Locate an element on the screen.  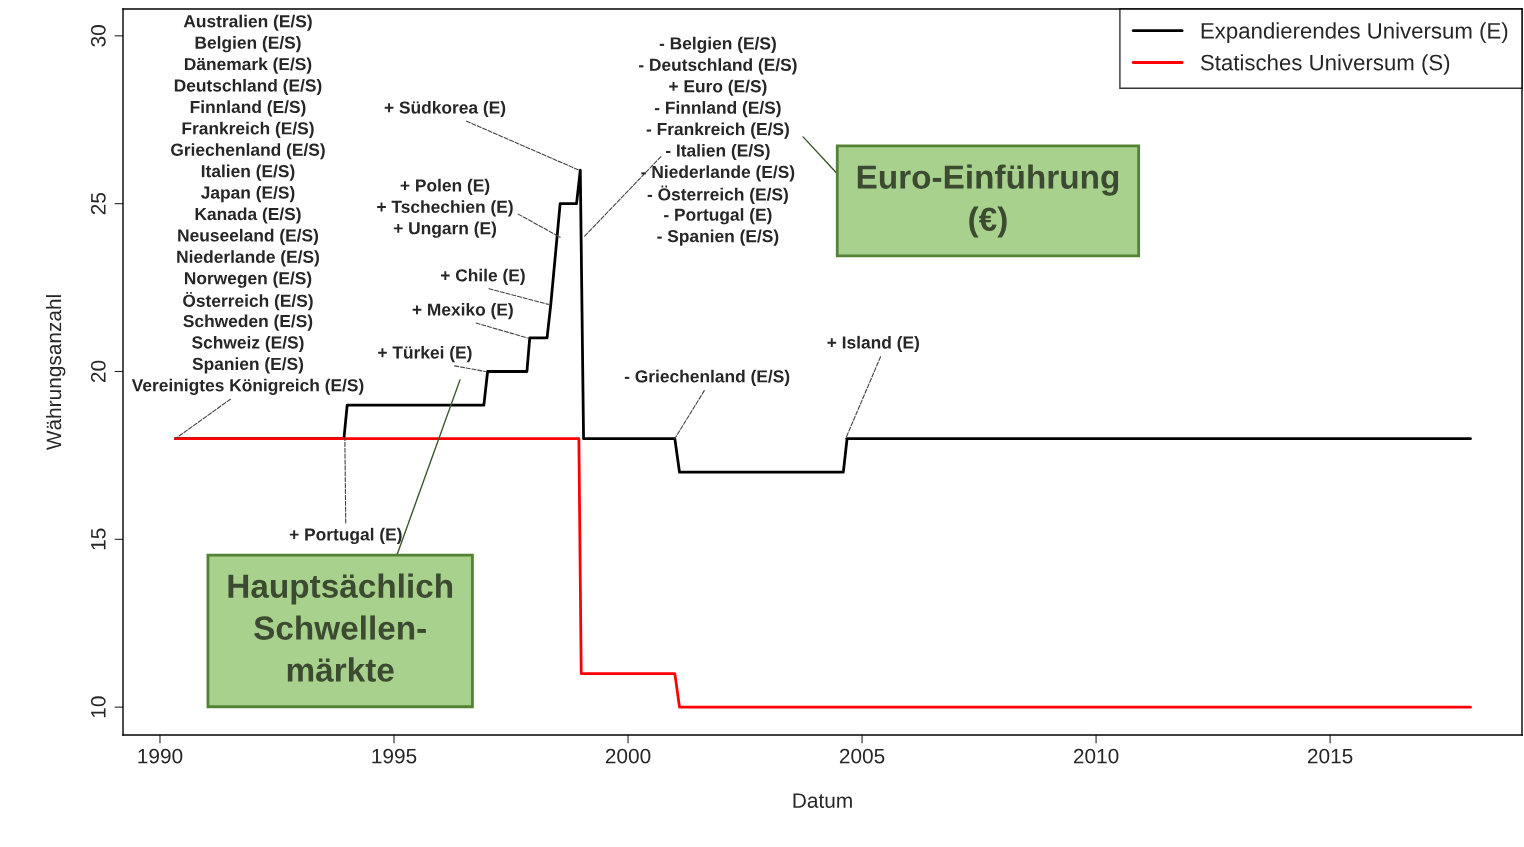
annotation: Schweiz (E/S) is located at coordinates (248, 344).